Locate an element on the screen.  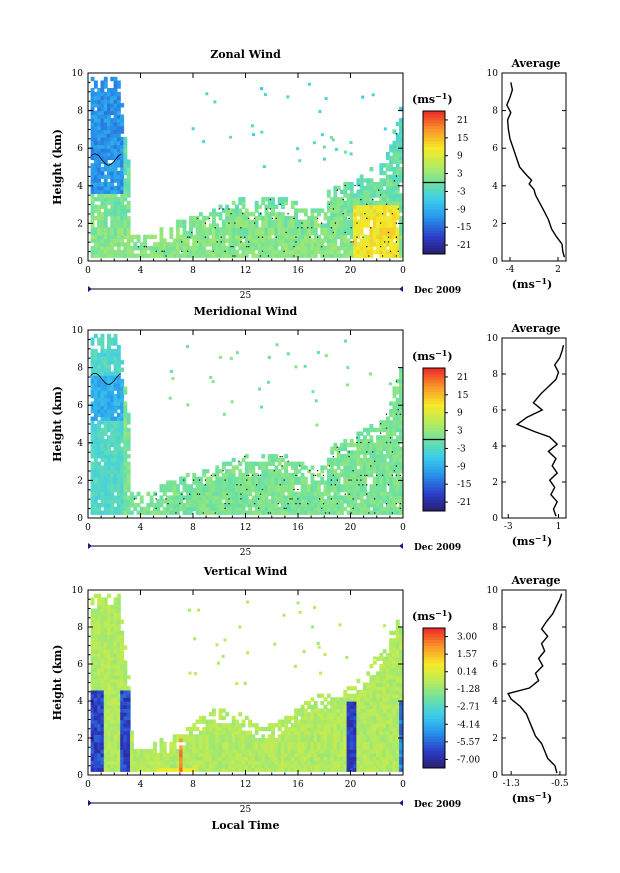
profile-y-tick-label: 2 is located at coordinates (495, 224).